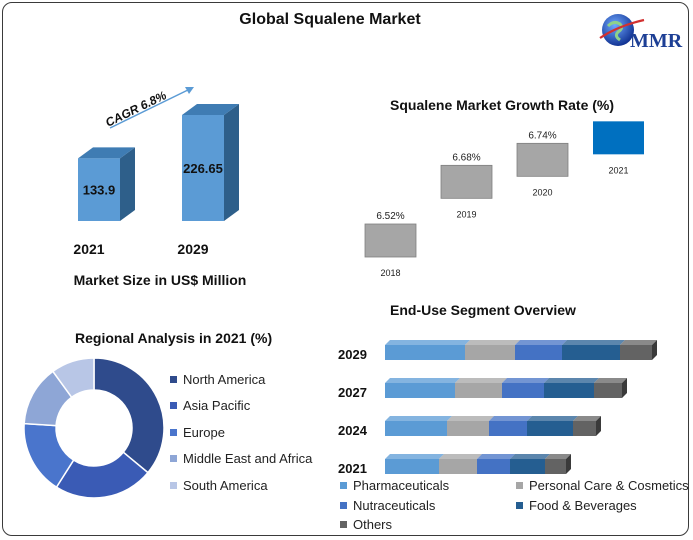 The width and height of the screenshot is (693, 540). Describe the element at coordinates (618, 118) in the screenshot. I see `growth-value-2021: 6.80%` at that location.